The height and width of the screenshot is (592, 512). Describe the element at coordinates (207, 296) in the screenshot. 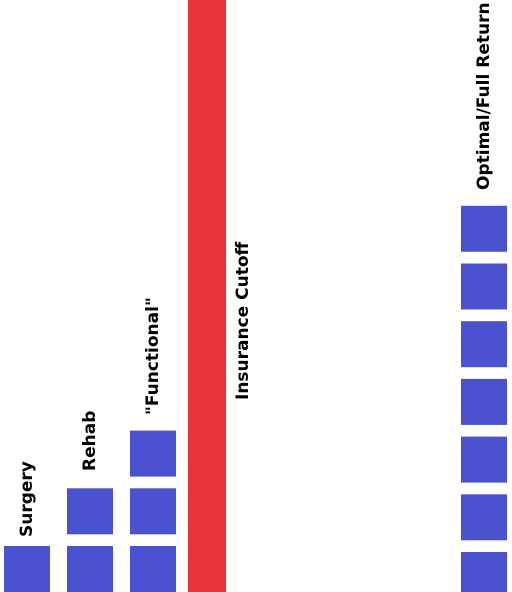

I see `cutoff-bar` at that location.